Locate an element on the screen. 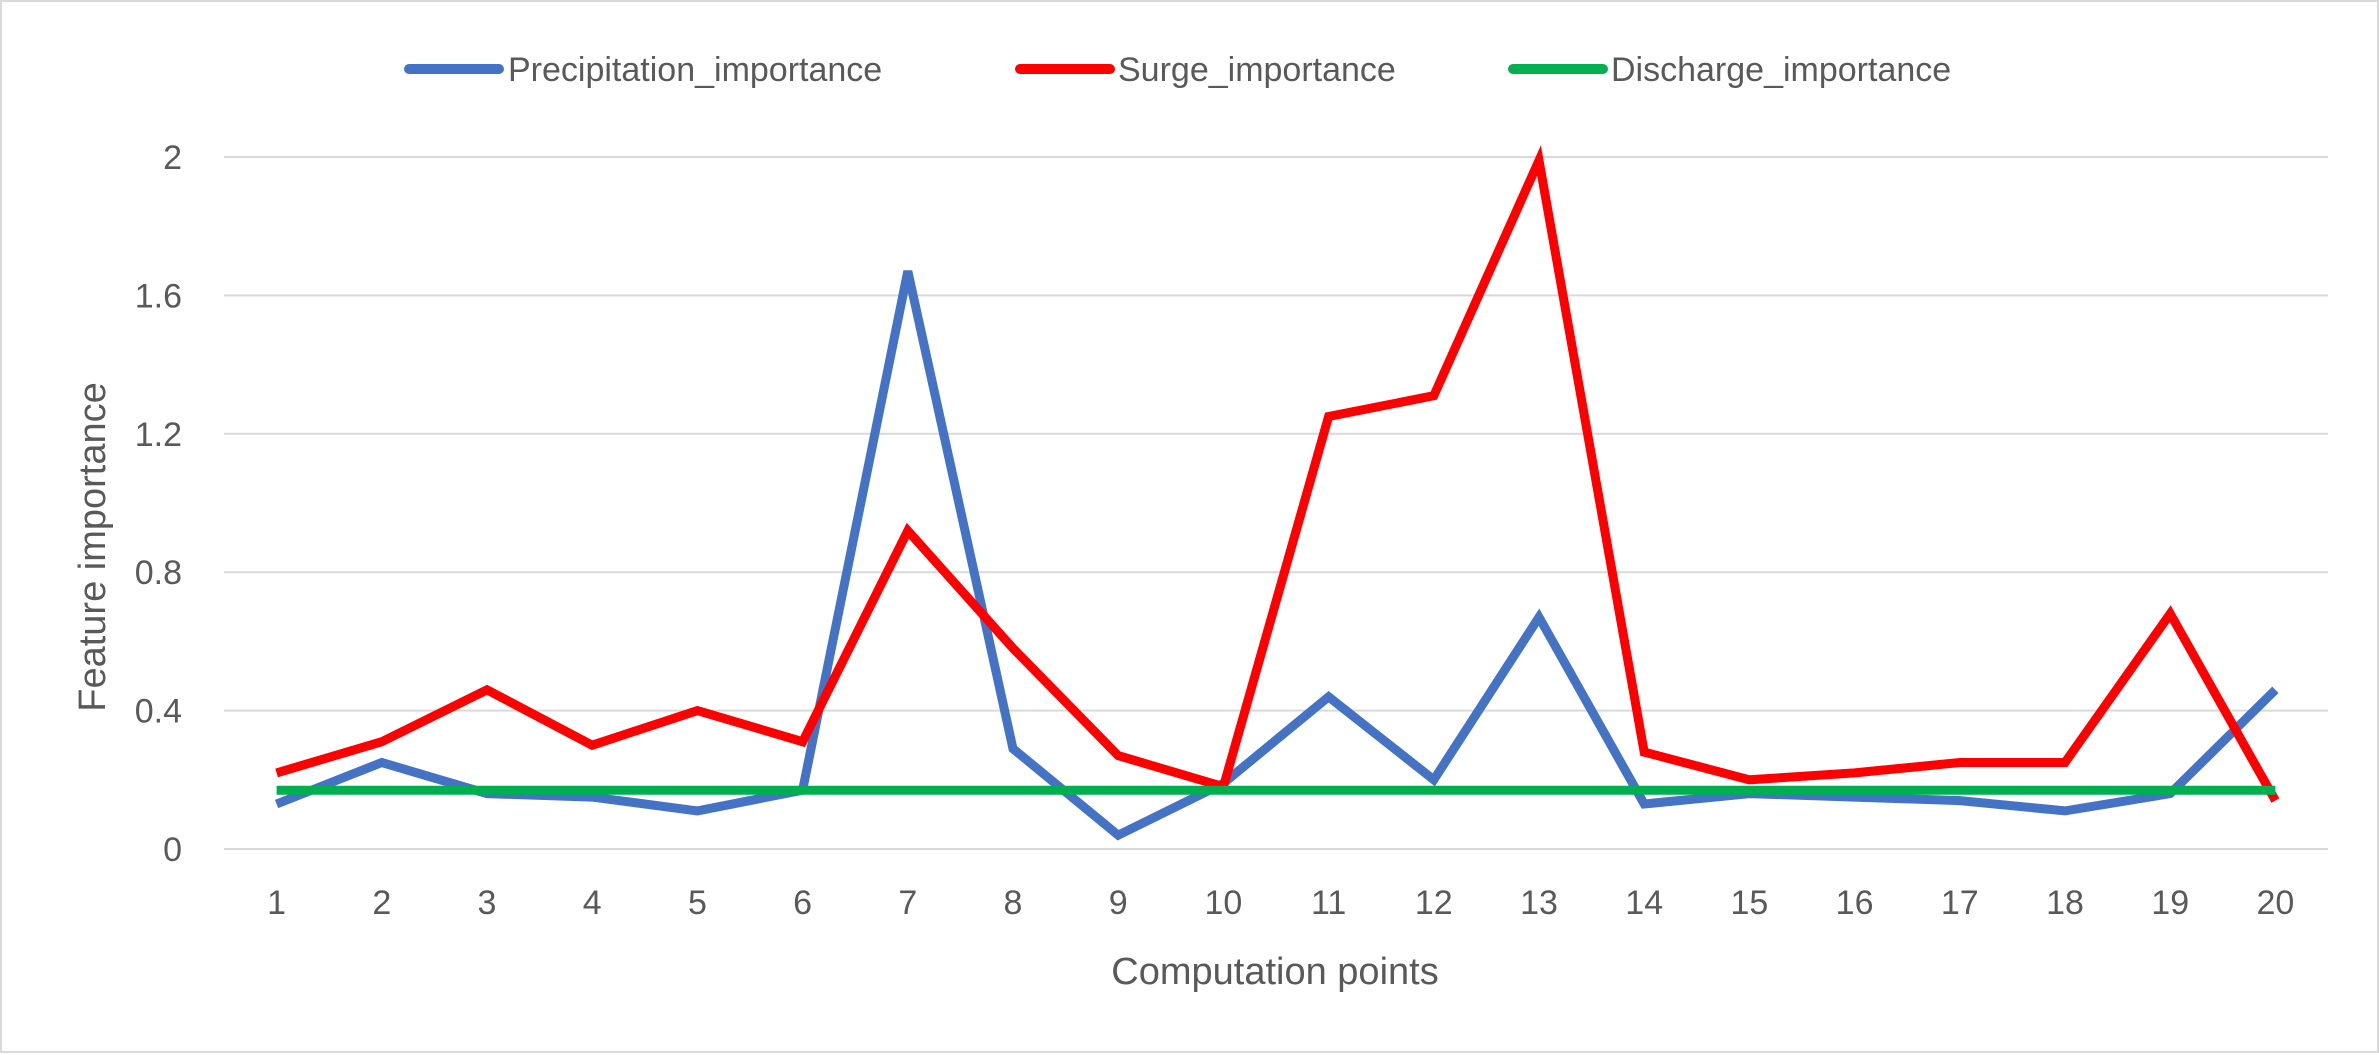 The image size is (2379, 1055). x-tick-label: 1 is located at coordinates (276, 903).